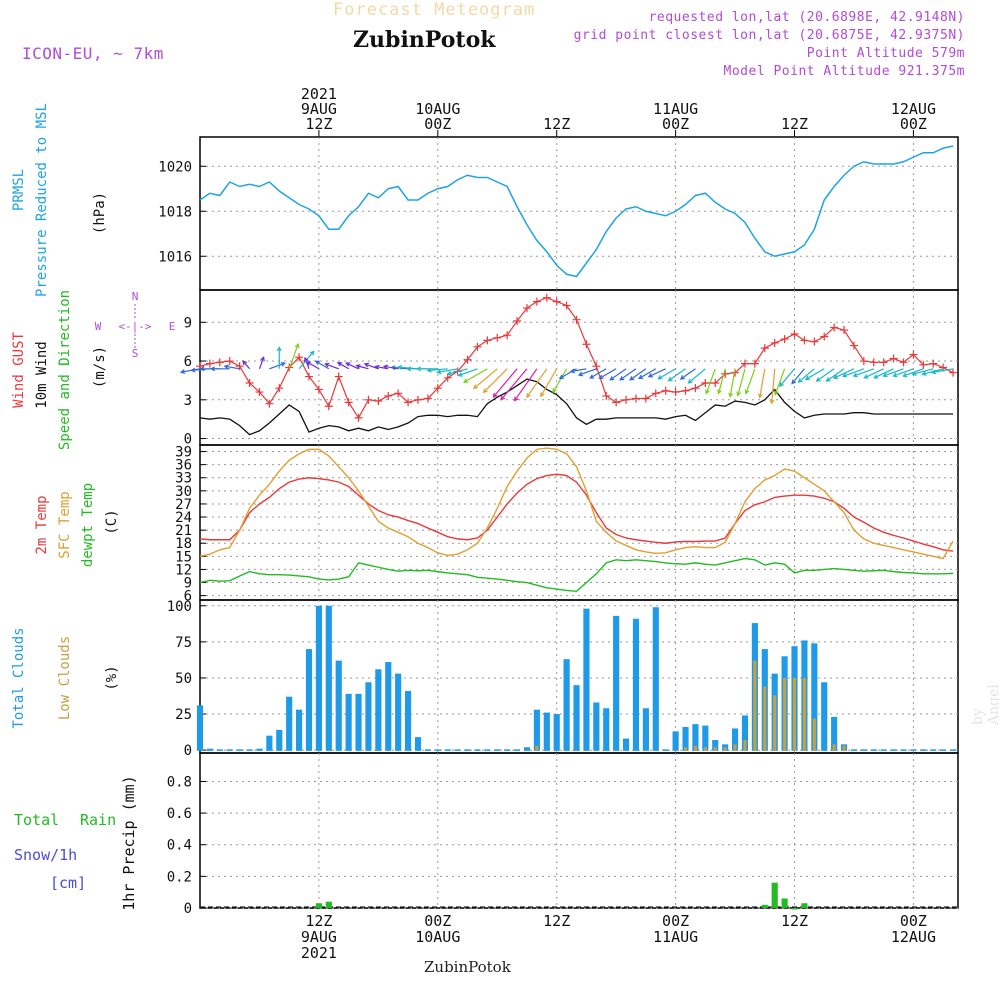  What do you see at coordinates (183, 544) in the screenshot?
I see `y-tick-label: 18` at bounding box center [183, 544].